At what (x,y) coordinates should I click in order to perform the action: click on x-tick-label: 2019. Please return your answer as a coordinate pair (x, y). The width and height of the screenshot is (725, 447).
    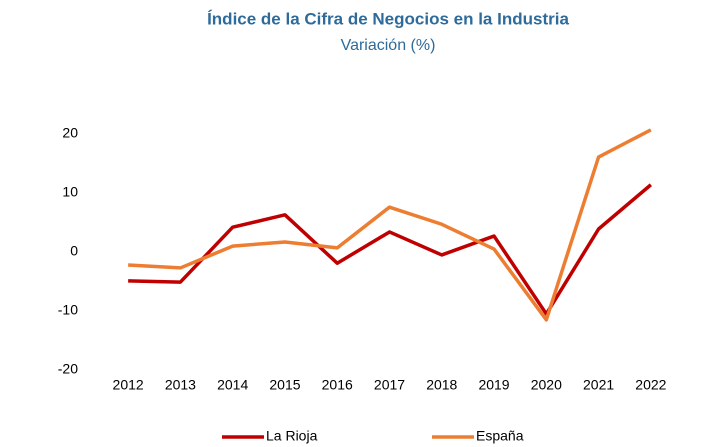
    Looking at the image, I should click on (493, 385).